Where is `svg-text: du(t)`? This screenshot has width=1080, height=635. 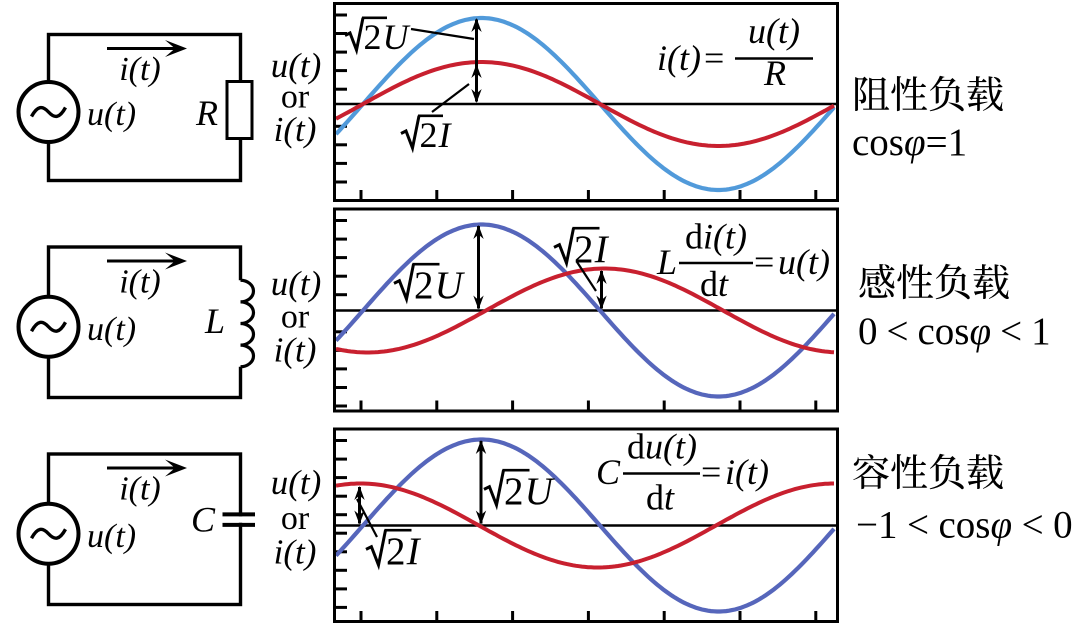 svg-text: du(t) is located at coordinates (662, 447).